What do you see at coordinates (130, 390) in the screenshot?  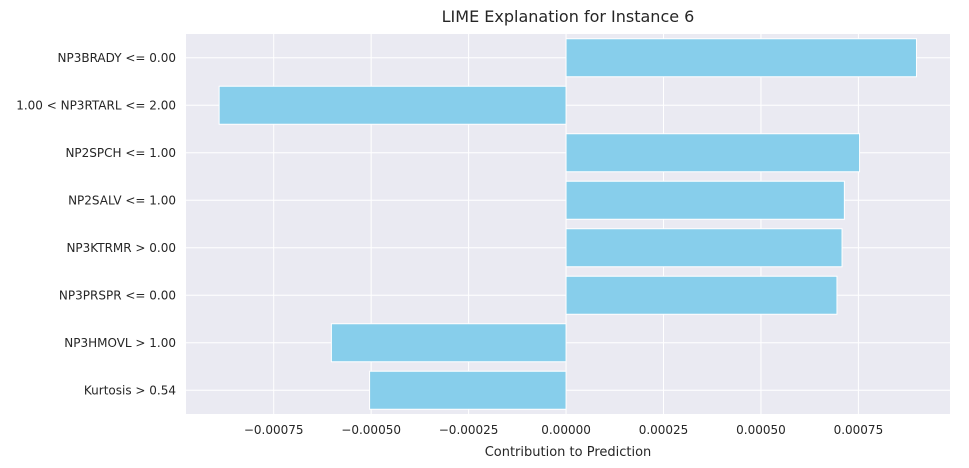 I see `y-tick-label: Kurtosis > 0.54` at bounding box center [130, 390].